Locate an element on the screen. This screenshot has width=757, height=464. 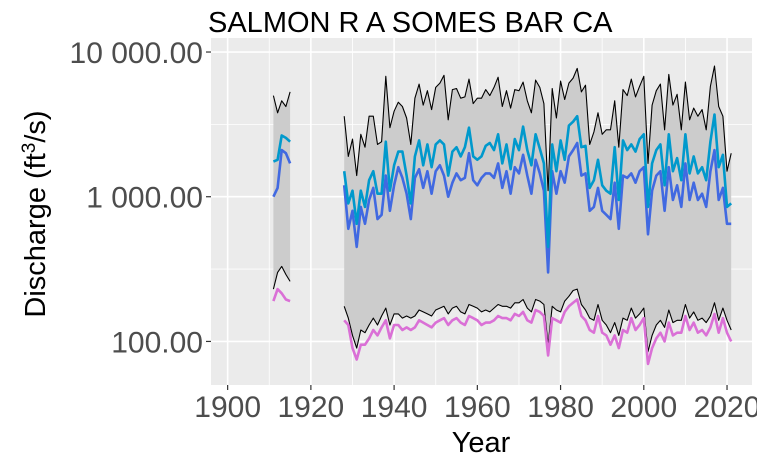
chart-title: SALMON R A SOMES BAR CA is located at coordinates (410, 23).